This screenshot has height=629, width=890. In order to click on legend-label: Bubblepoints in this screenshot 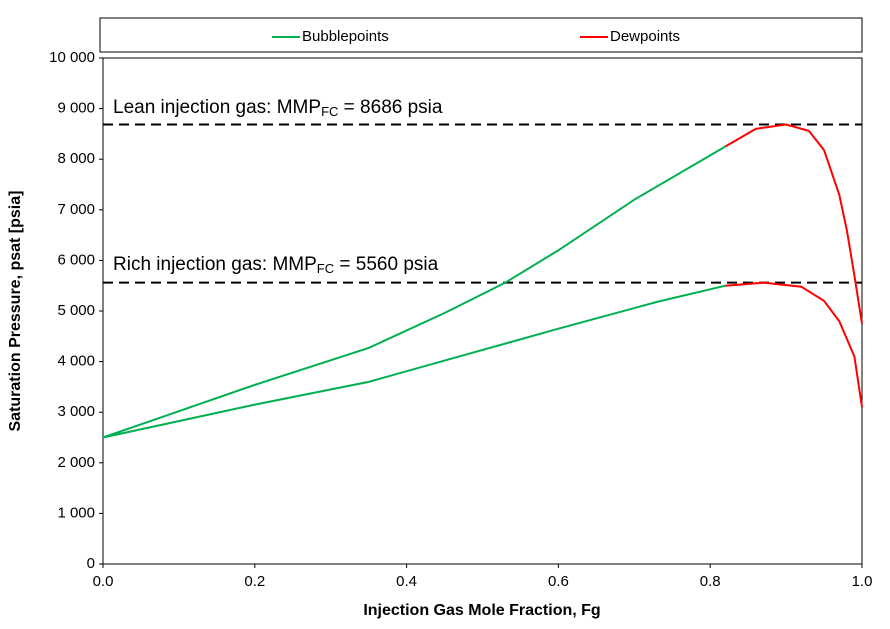, I will do `click(345, 36)`.